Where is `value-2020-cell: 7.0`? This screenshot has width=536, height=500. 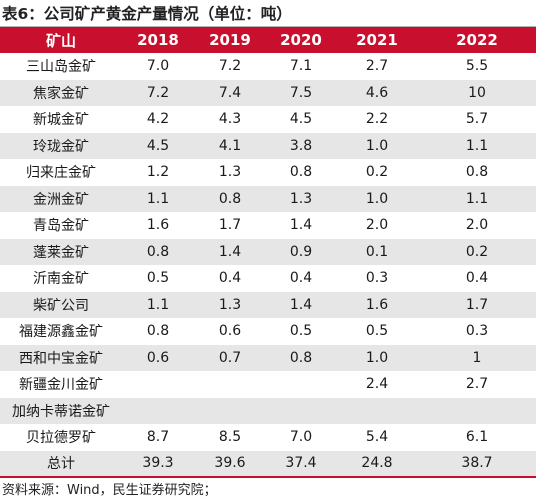 value-2020-cell: 7.0 is located at coordinates (301, 437).